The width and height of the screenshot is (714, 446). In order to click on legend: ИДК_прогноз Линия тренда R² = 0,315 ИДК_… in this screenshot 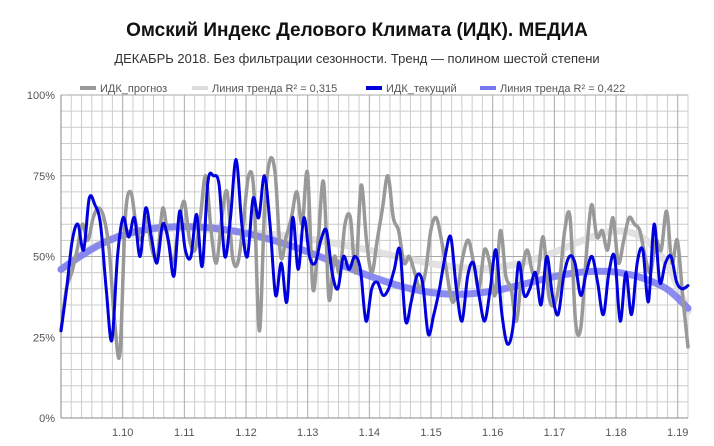, I will do `click(352, 89)`.